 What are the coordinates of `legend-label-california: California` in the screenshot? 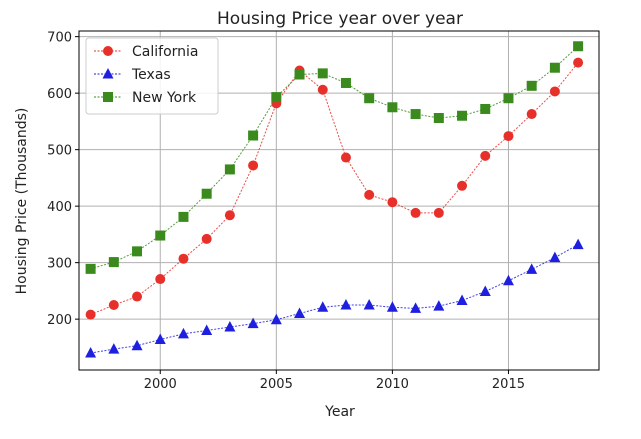 It's located at (165, 52).